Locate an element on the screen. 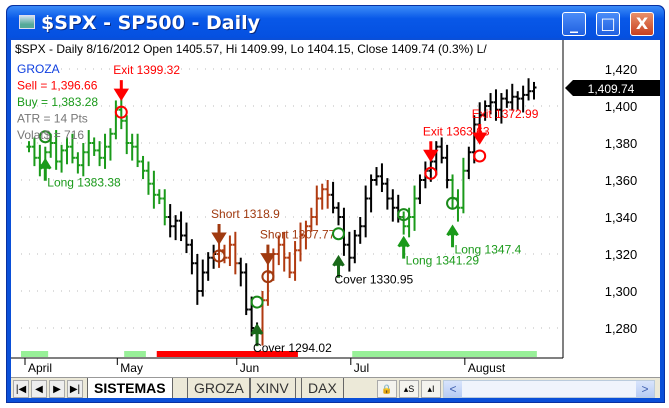  horizontal-scrollbar: < > is located at coordinates (549, 389).